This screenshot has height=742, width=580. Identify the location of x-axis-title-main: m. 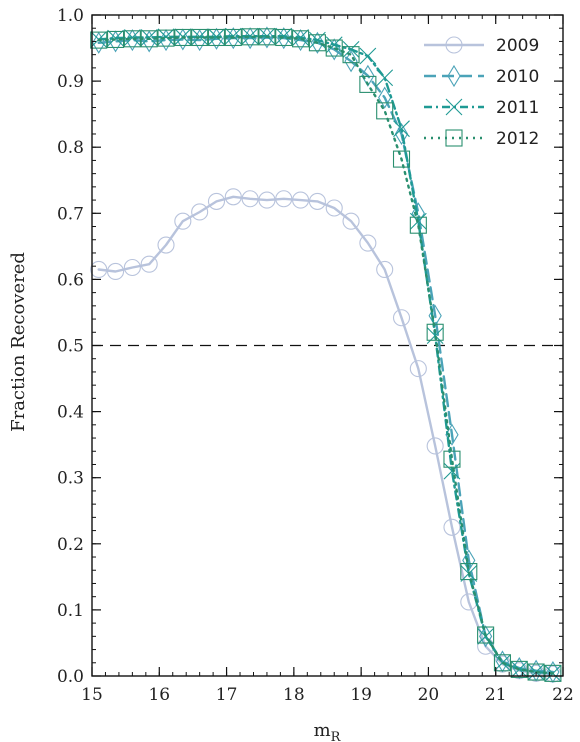
(322, 730).